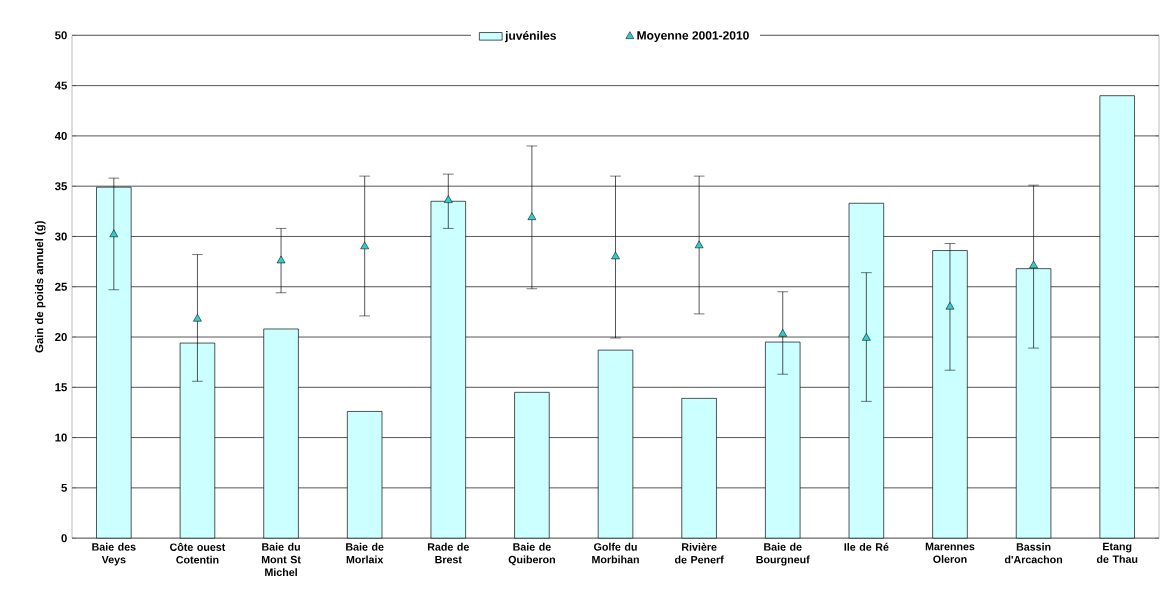 This screenshot has width=1171, height=614. I want to click on legend-label: Moyenne 2001-2010, so click(693, 36).